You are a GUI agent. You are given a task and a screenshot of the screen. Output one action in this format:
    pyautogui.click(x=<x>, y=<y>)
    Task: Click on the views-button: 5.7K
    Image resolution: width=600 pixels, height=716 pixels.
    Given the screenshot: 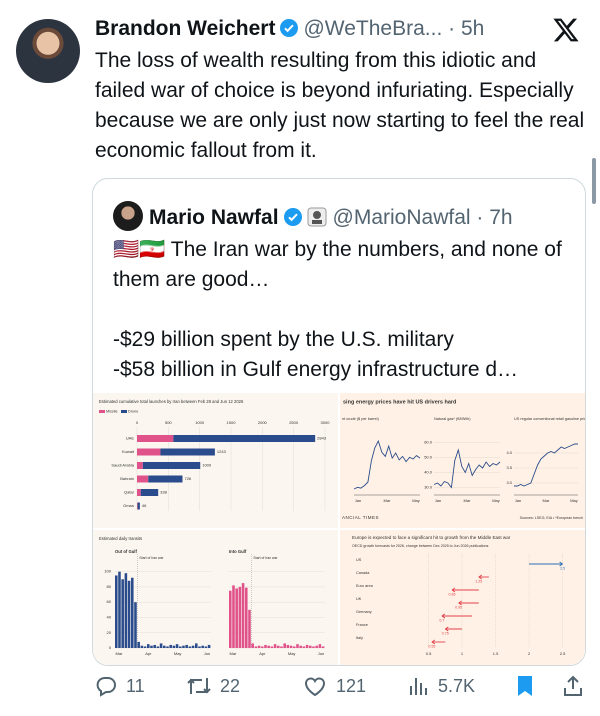 What is the action you would take?
    pyautogui.click(x=441, y=686)
    